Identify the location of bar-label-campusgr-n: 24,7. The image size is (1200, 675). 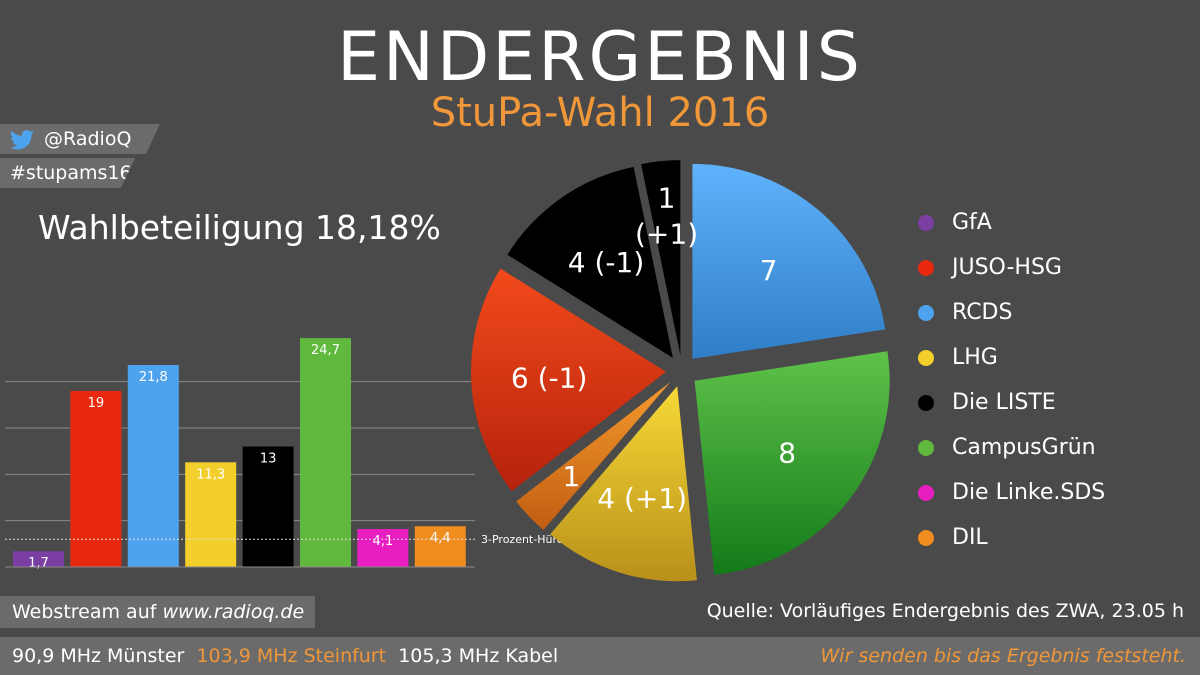
(325, 350).